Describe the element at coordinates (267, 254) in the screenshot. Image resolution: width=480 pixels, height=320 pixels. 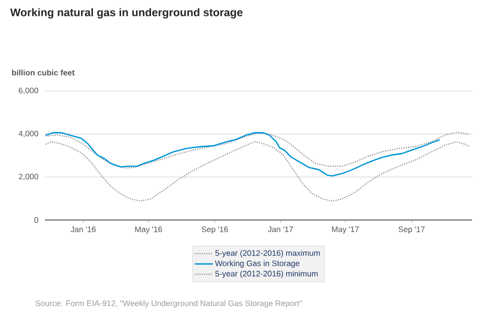
I see `legend-label: 5-year (2012-2016) maximum` at that location.